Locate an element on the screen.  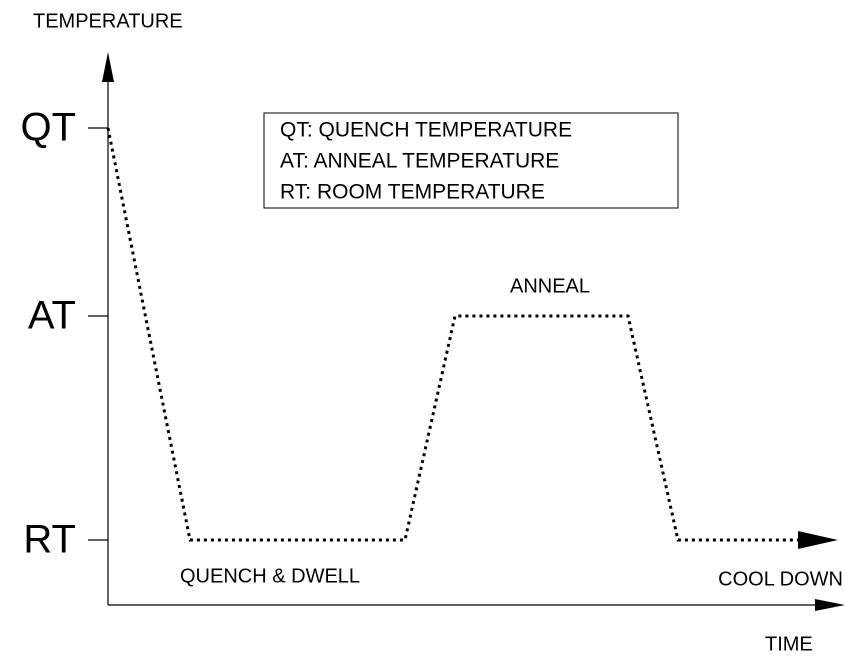
level-label: RT is located at coordinates (49, 540).